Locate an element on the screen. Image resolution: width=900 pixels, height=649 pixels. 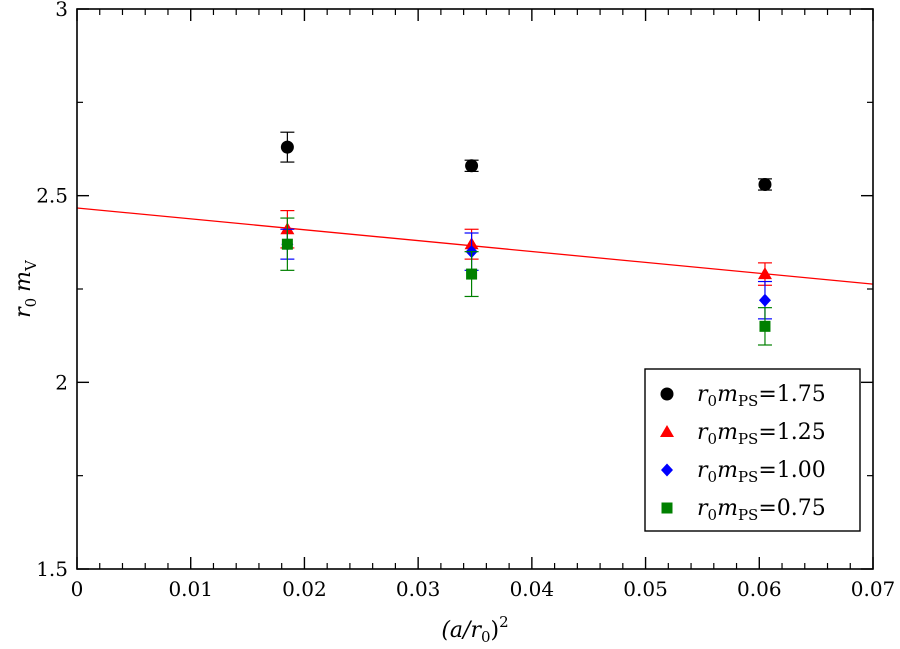
x-tick-label: 0.01 is located at coordinates (190, 589).